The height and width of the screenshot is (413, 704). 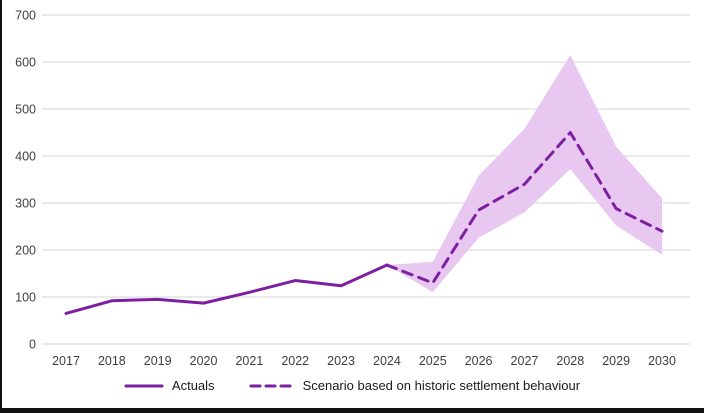 I want to click on x-tick-label: 2020, so click(x=204, y=361).